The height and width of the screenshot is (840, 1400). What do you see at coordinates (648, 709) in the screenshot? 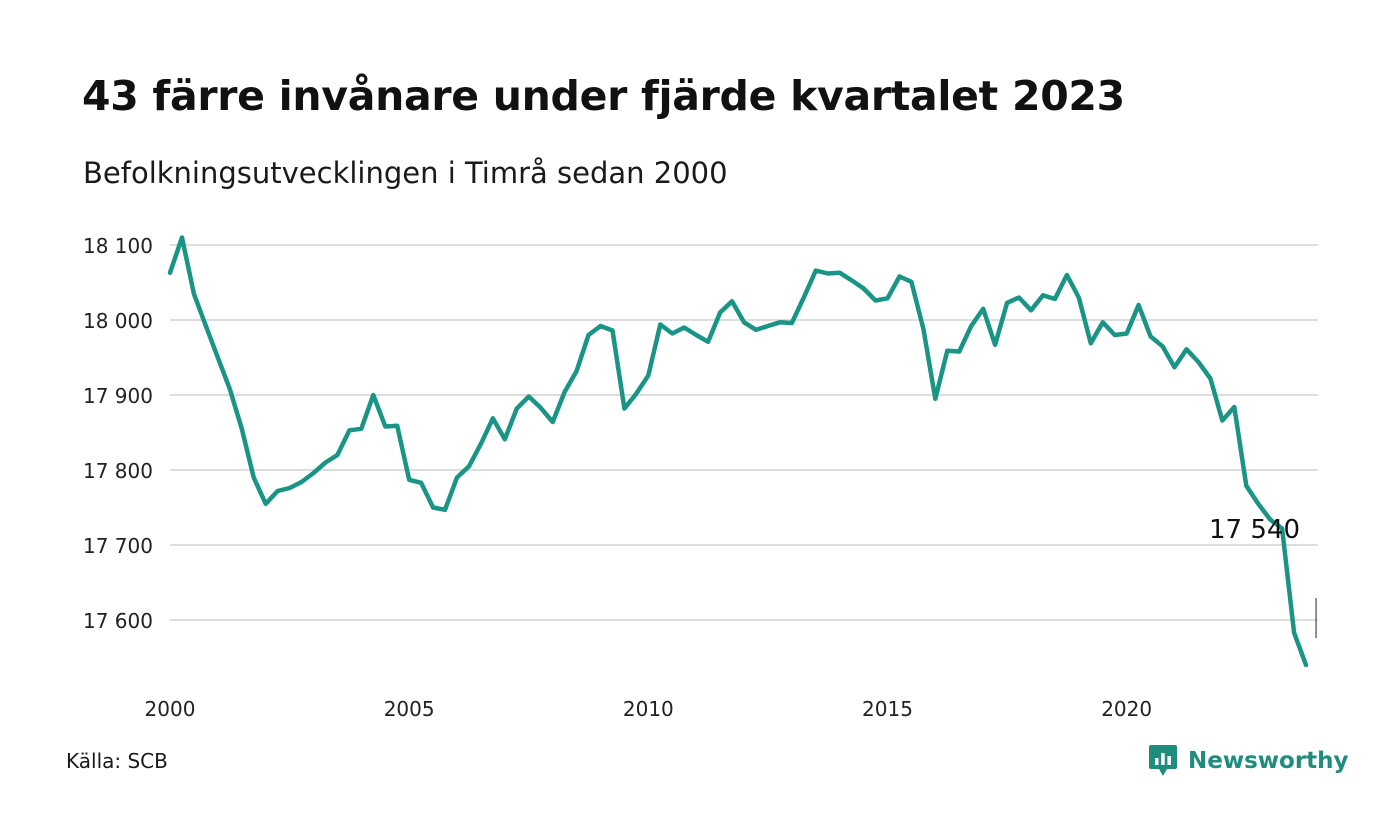
I see `x-tick-label: 2010` at bounding box center [648, 709].